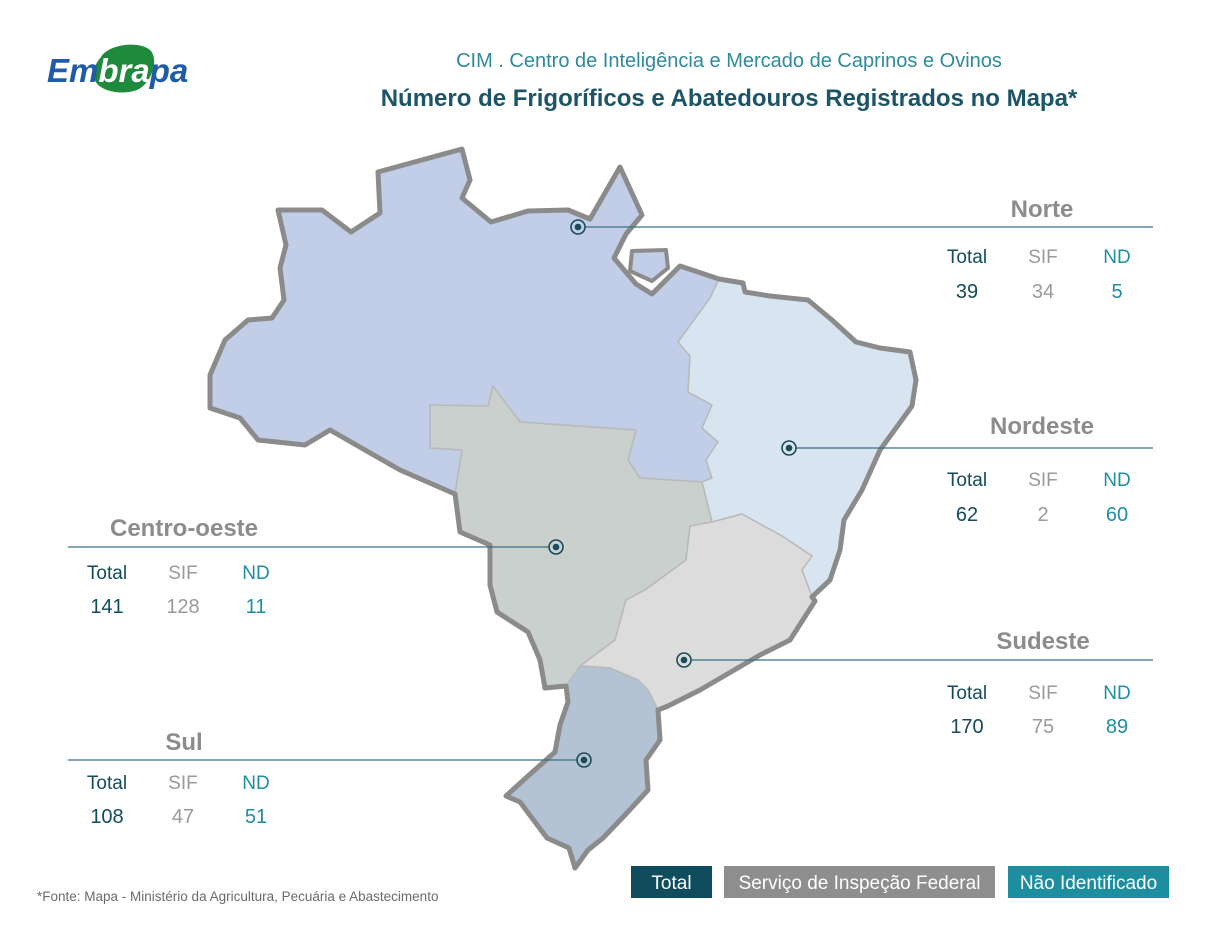  I want to click on island-marajo, so click(649, 265).